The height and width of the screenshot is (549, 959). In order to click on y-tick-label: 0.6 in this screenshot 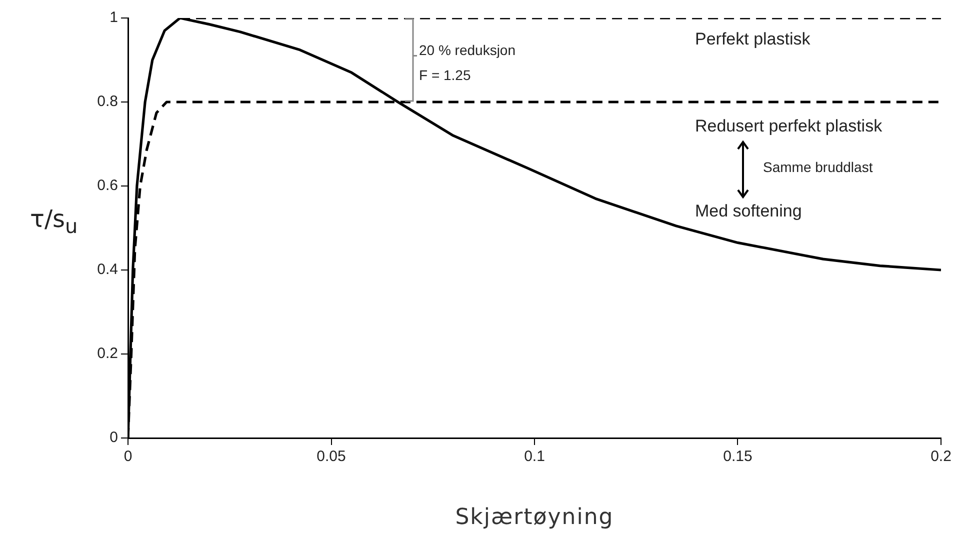, I will do `click(107, 185)`.